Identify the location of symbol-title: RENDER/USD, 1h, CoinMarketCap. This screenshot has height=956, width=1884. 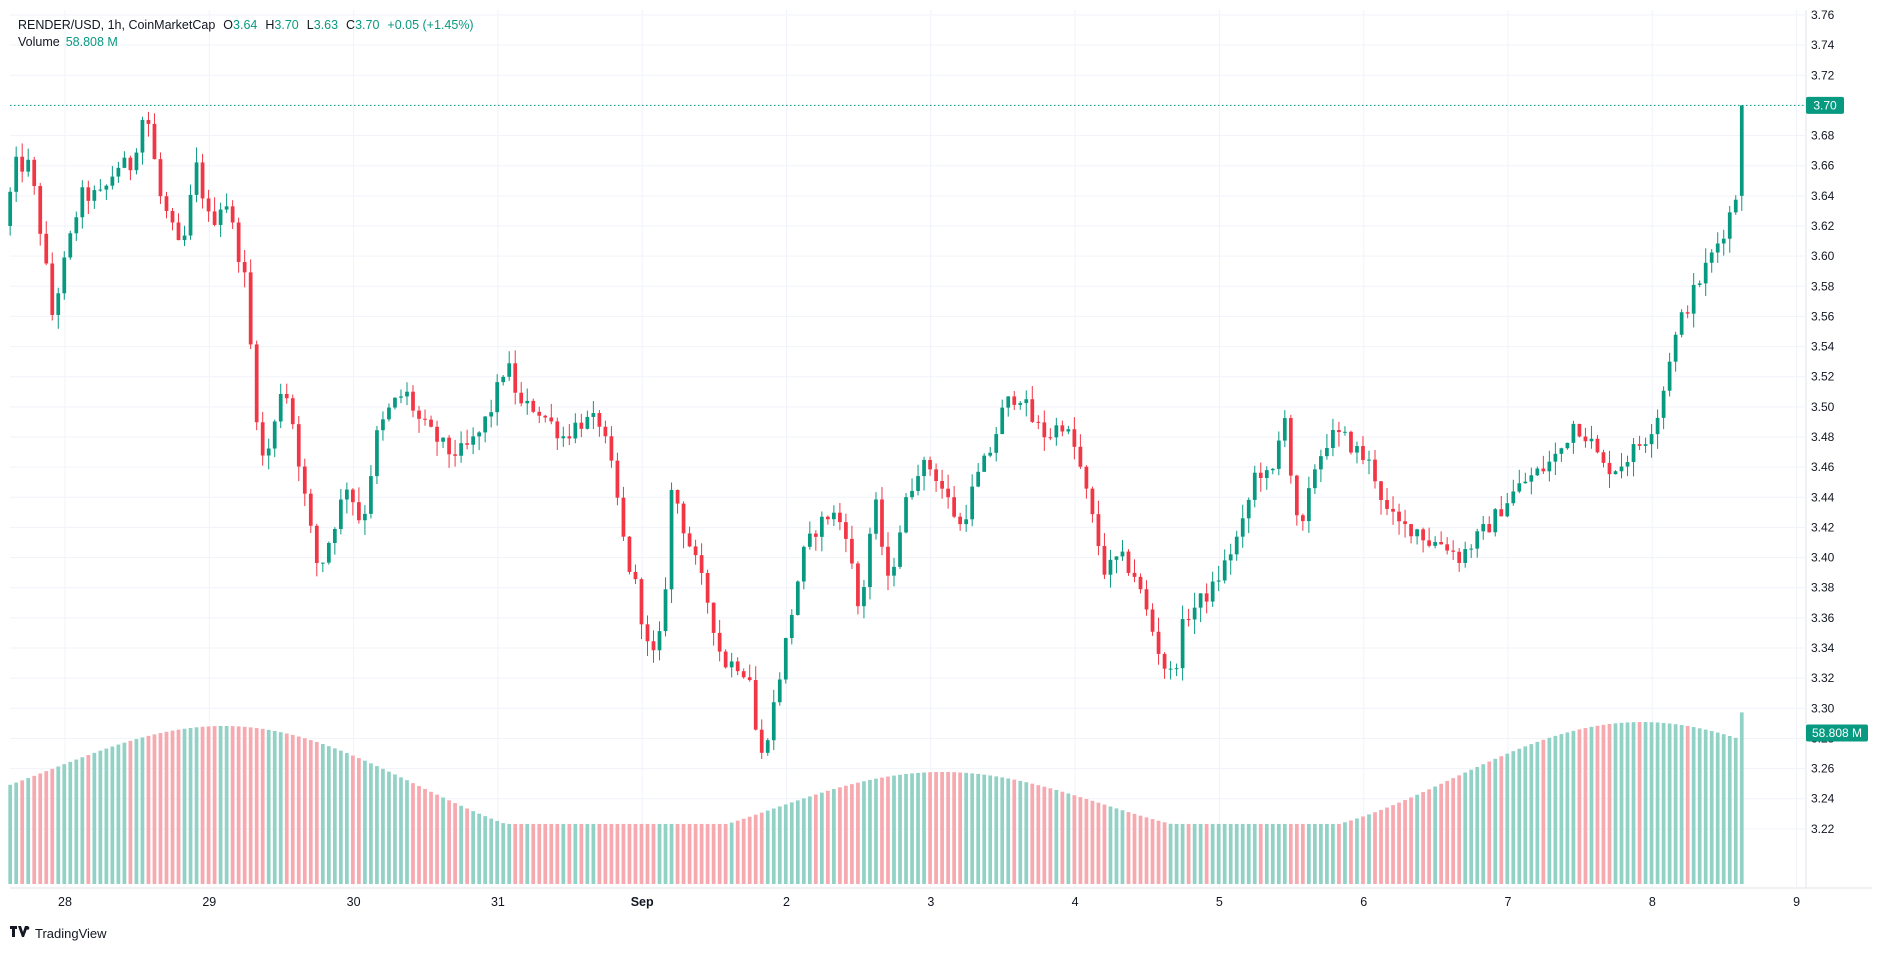
(117, 25).